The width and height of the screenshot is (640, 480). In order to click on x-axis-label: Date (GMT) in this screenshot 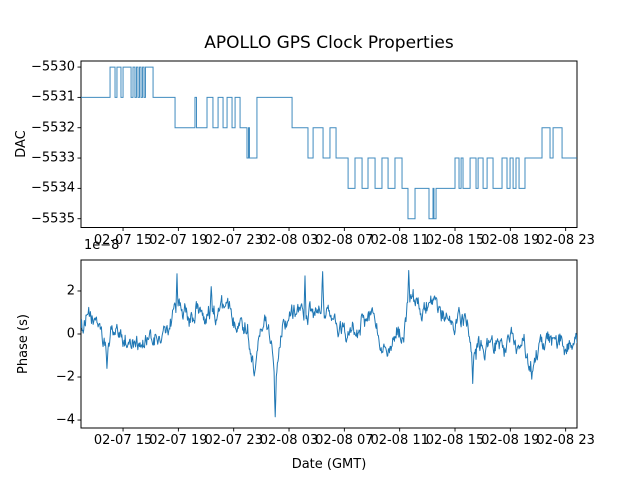, I will do `click(329, 464)`.